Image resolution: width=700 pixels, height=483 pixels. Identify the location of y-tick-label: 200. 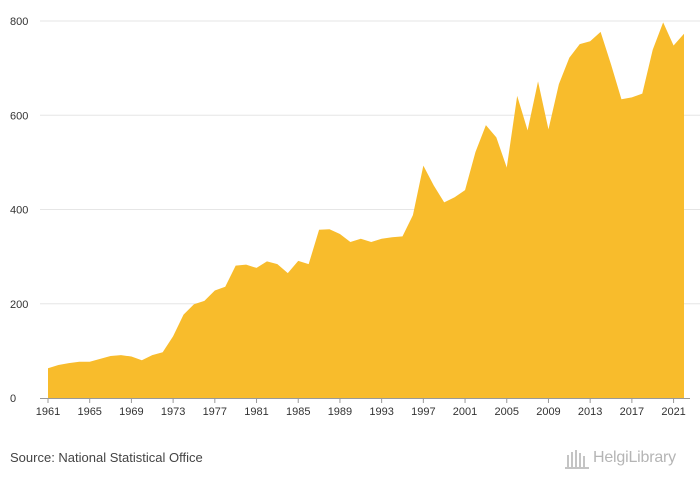
(19, 305).